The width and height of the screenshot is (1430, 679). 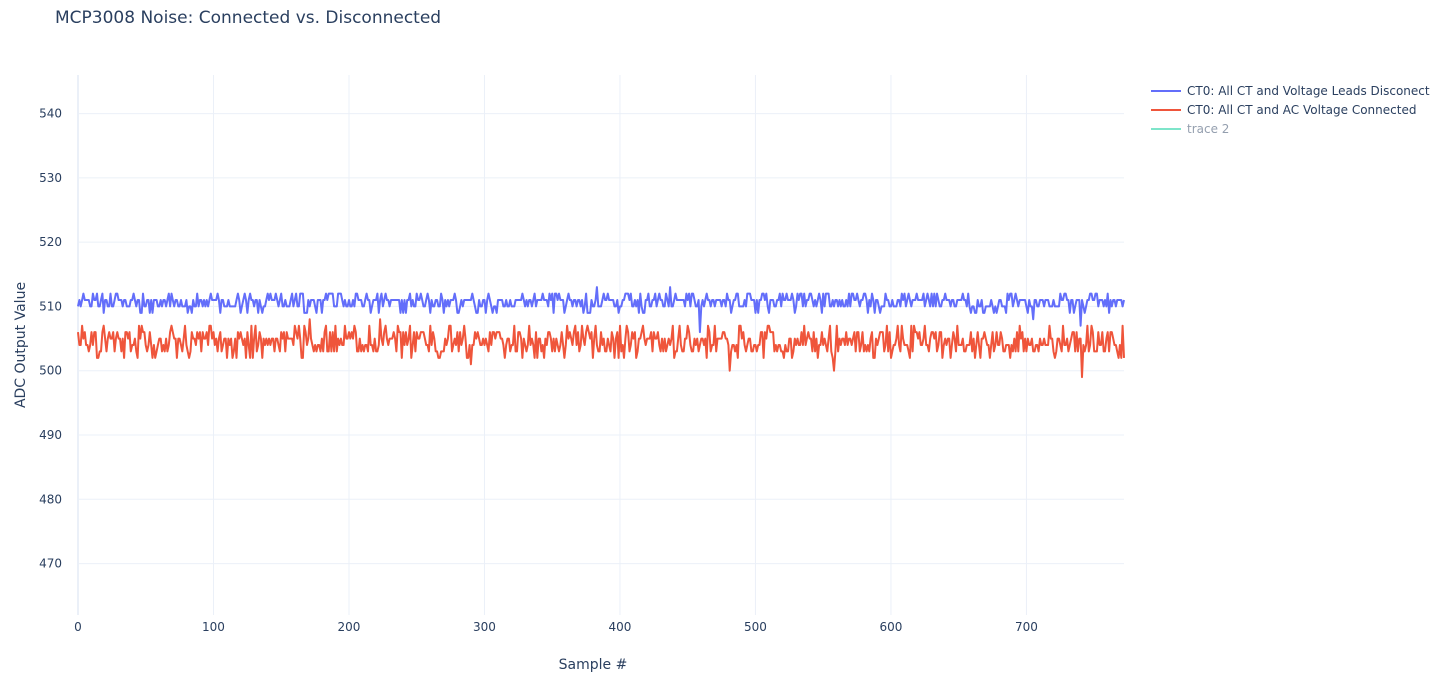 What do you see at coordinates (891, 627) in the screenshot?
I see `x-tick-label: 600` at bounding box center [891, 627].